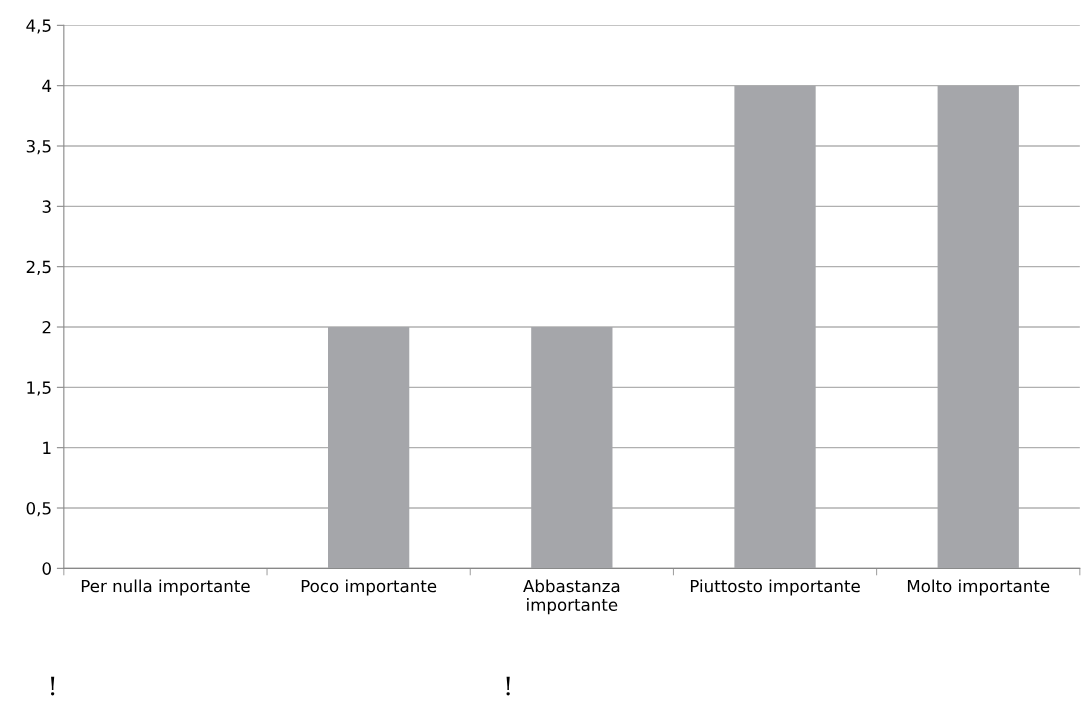 The width and height of the screenshot is (1082, 724). I want to click on y-tick-label: 1, so click(47, 448).